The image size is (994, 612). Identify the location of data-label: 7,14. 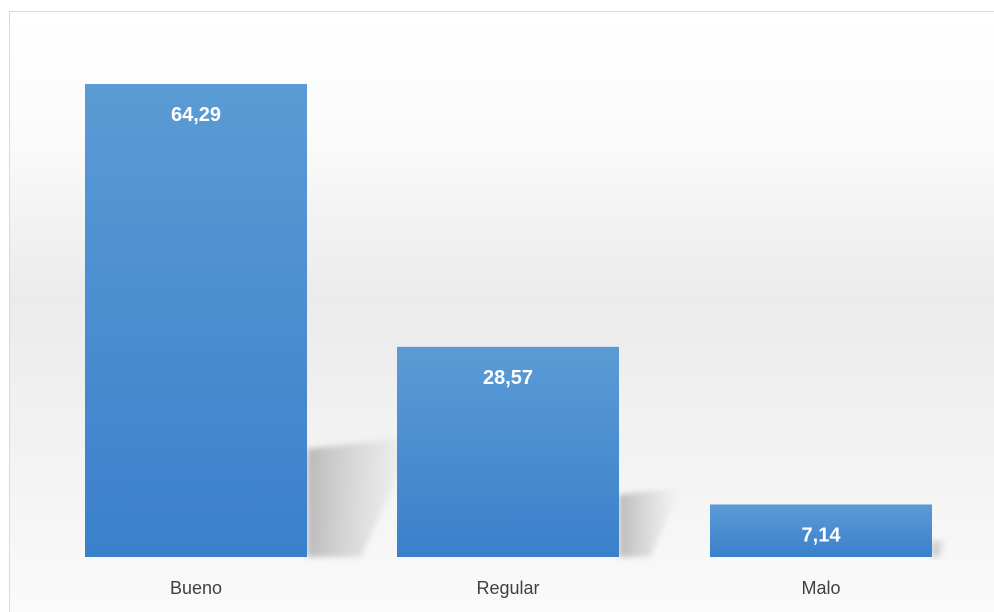
(822, 535).